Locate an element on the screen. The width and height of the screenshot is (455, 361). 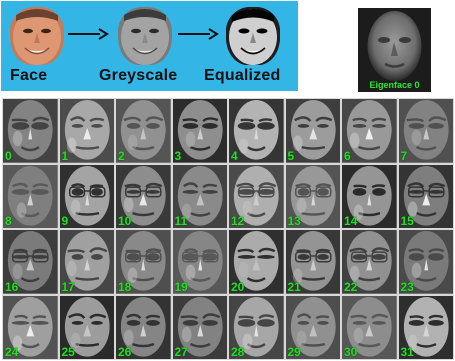
eigenface-caption: Eigenface 0 is located at coordinates (394, 85).